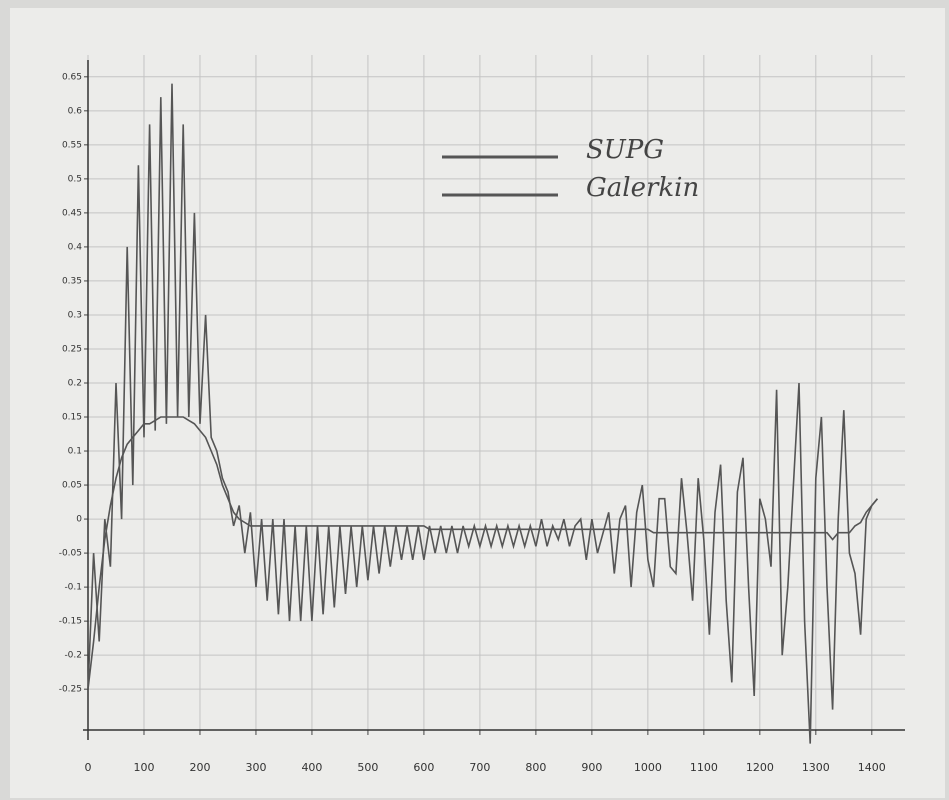 Image resolution: width=949 pixels, height=800 pixels. I want to click on x-tick-label: 100, so click(143, 767).